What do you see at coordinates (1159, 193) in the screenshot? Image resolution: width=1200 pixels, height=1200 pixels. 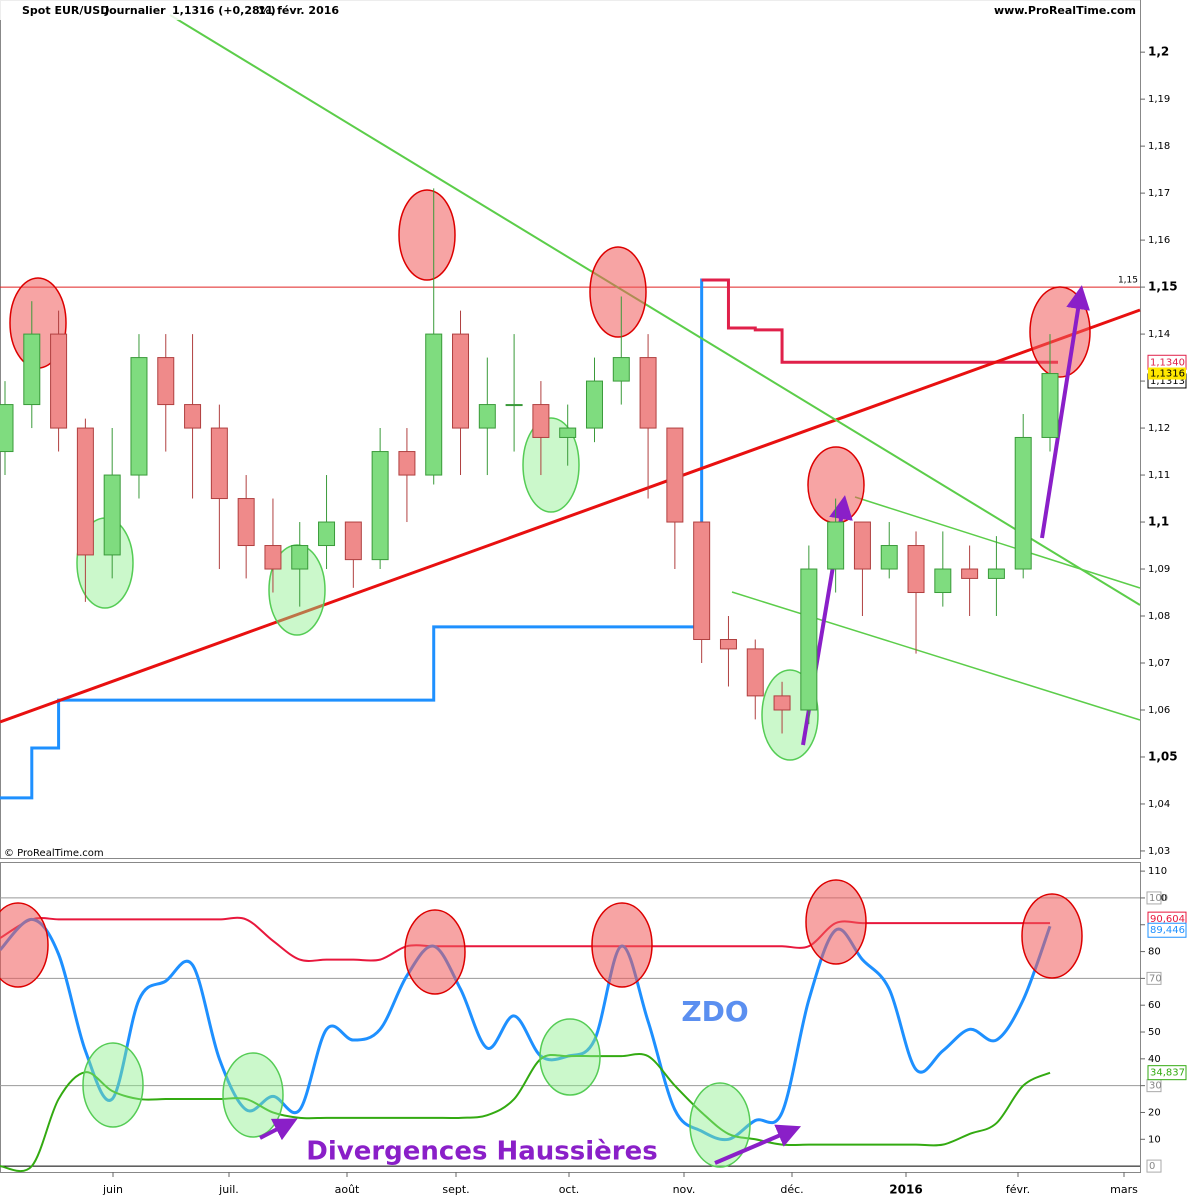 I see `y-tick-label: 1,17` at bounding box center [1159, 193].